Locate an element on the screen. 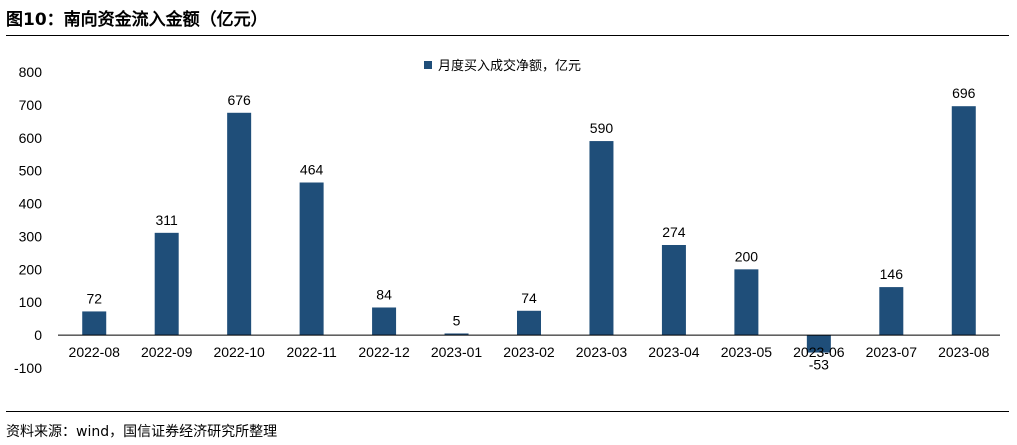  y-tick-label: 200 is located at coordinates (31, 269).